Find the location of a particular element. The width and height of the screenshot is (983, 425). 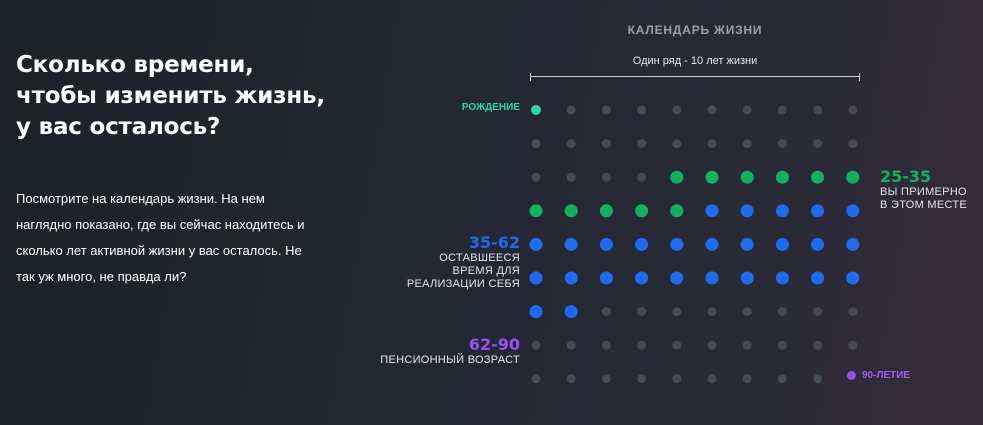

headline-line-3: у вас осталось? is located at coordinates (118, 127).